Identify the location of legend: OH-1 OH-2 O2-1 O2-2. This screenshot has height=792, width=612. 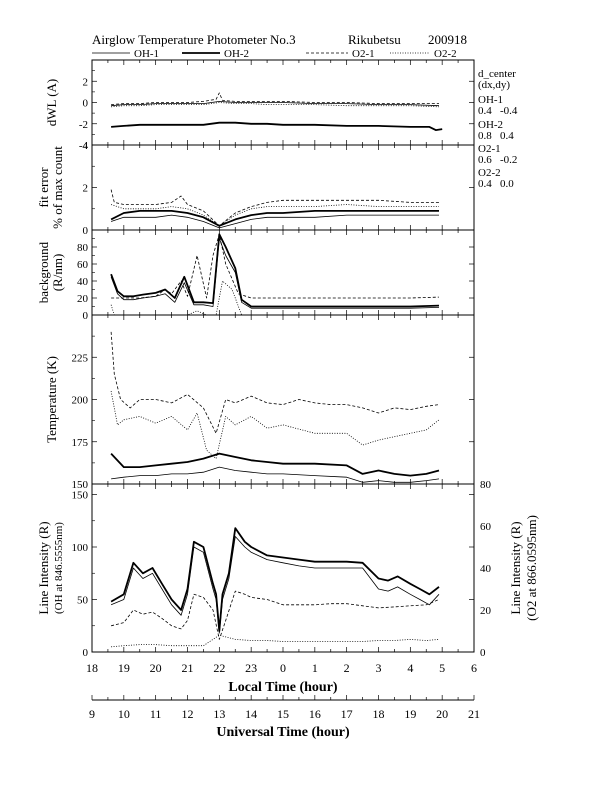
(274, 54).